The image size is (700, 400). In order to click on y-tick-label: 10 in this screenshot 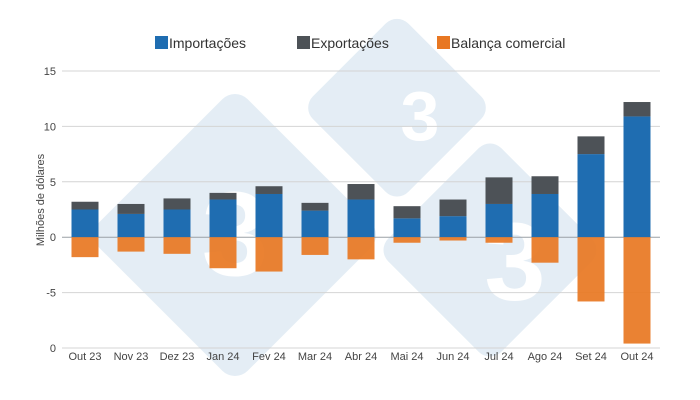, I will do `click(50, 127)`.